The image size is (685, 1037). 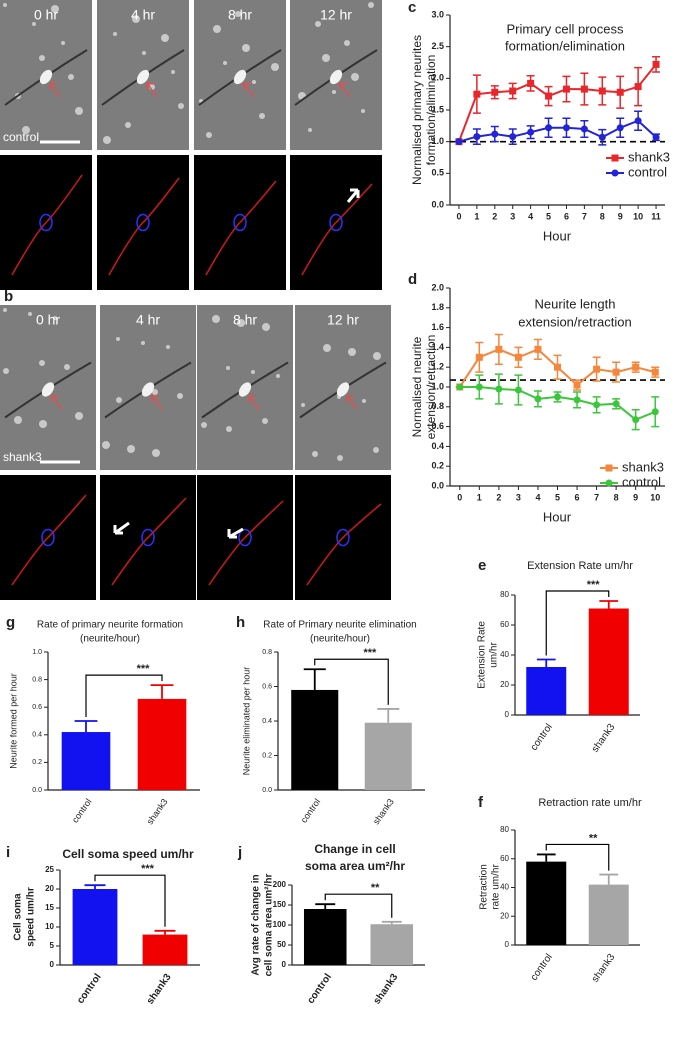 I want to click on x-axis-label: Hour, so click(x=557, y=516).